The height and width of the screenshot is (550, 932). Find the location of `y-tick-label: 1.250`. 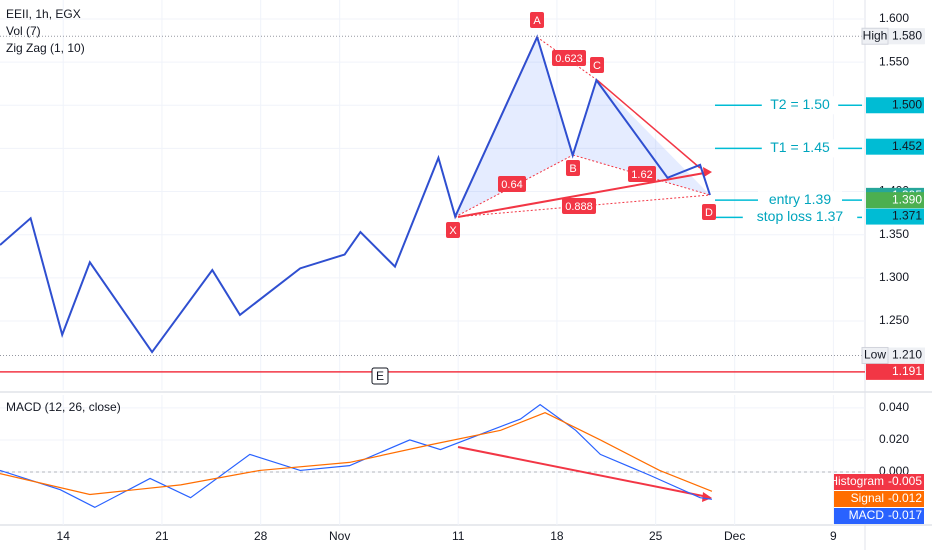

y-tick-label: 1.250 is located at coordinates (894, 320).